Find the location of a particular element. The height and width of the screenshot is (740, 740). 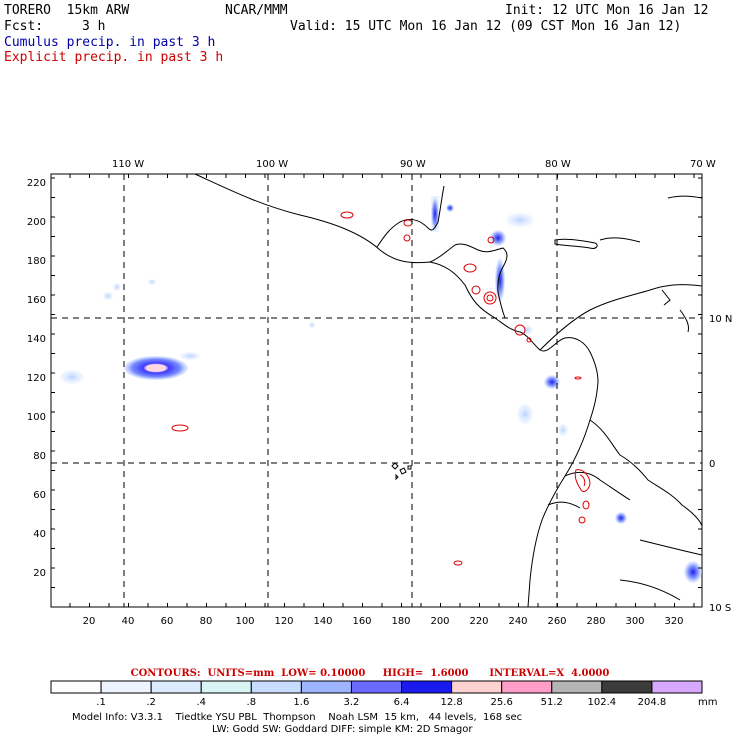

colorbar-label: .2 is located at coordinates (151, 702).